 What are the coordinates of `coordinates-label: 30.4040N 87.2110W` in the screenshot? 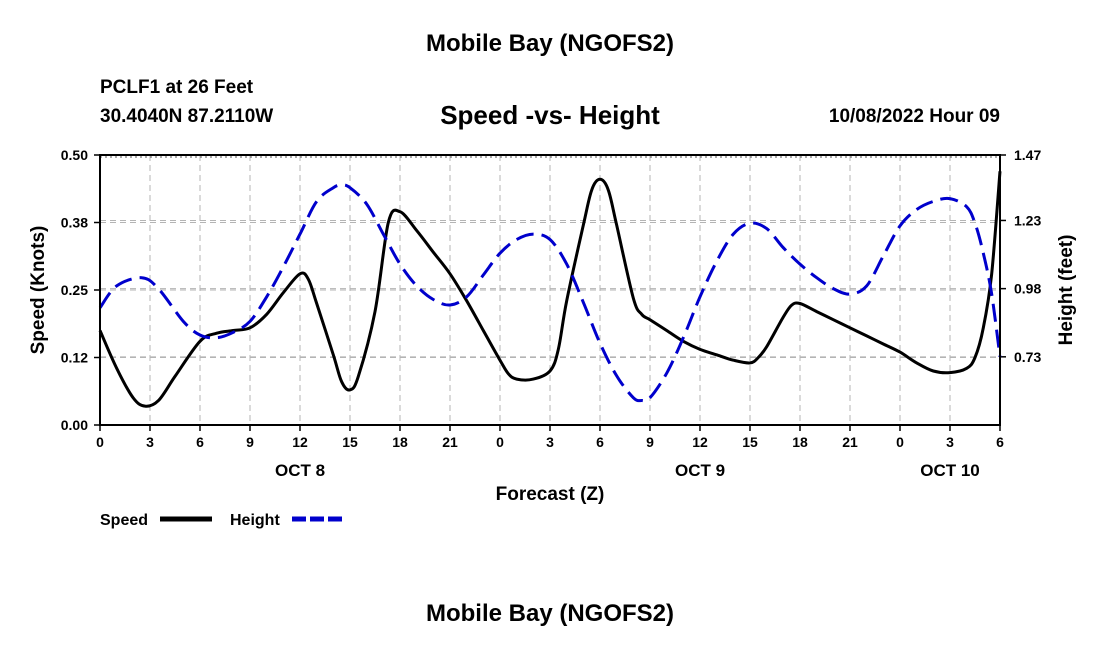 It's located at (187, 116).